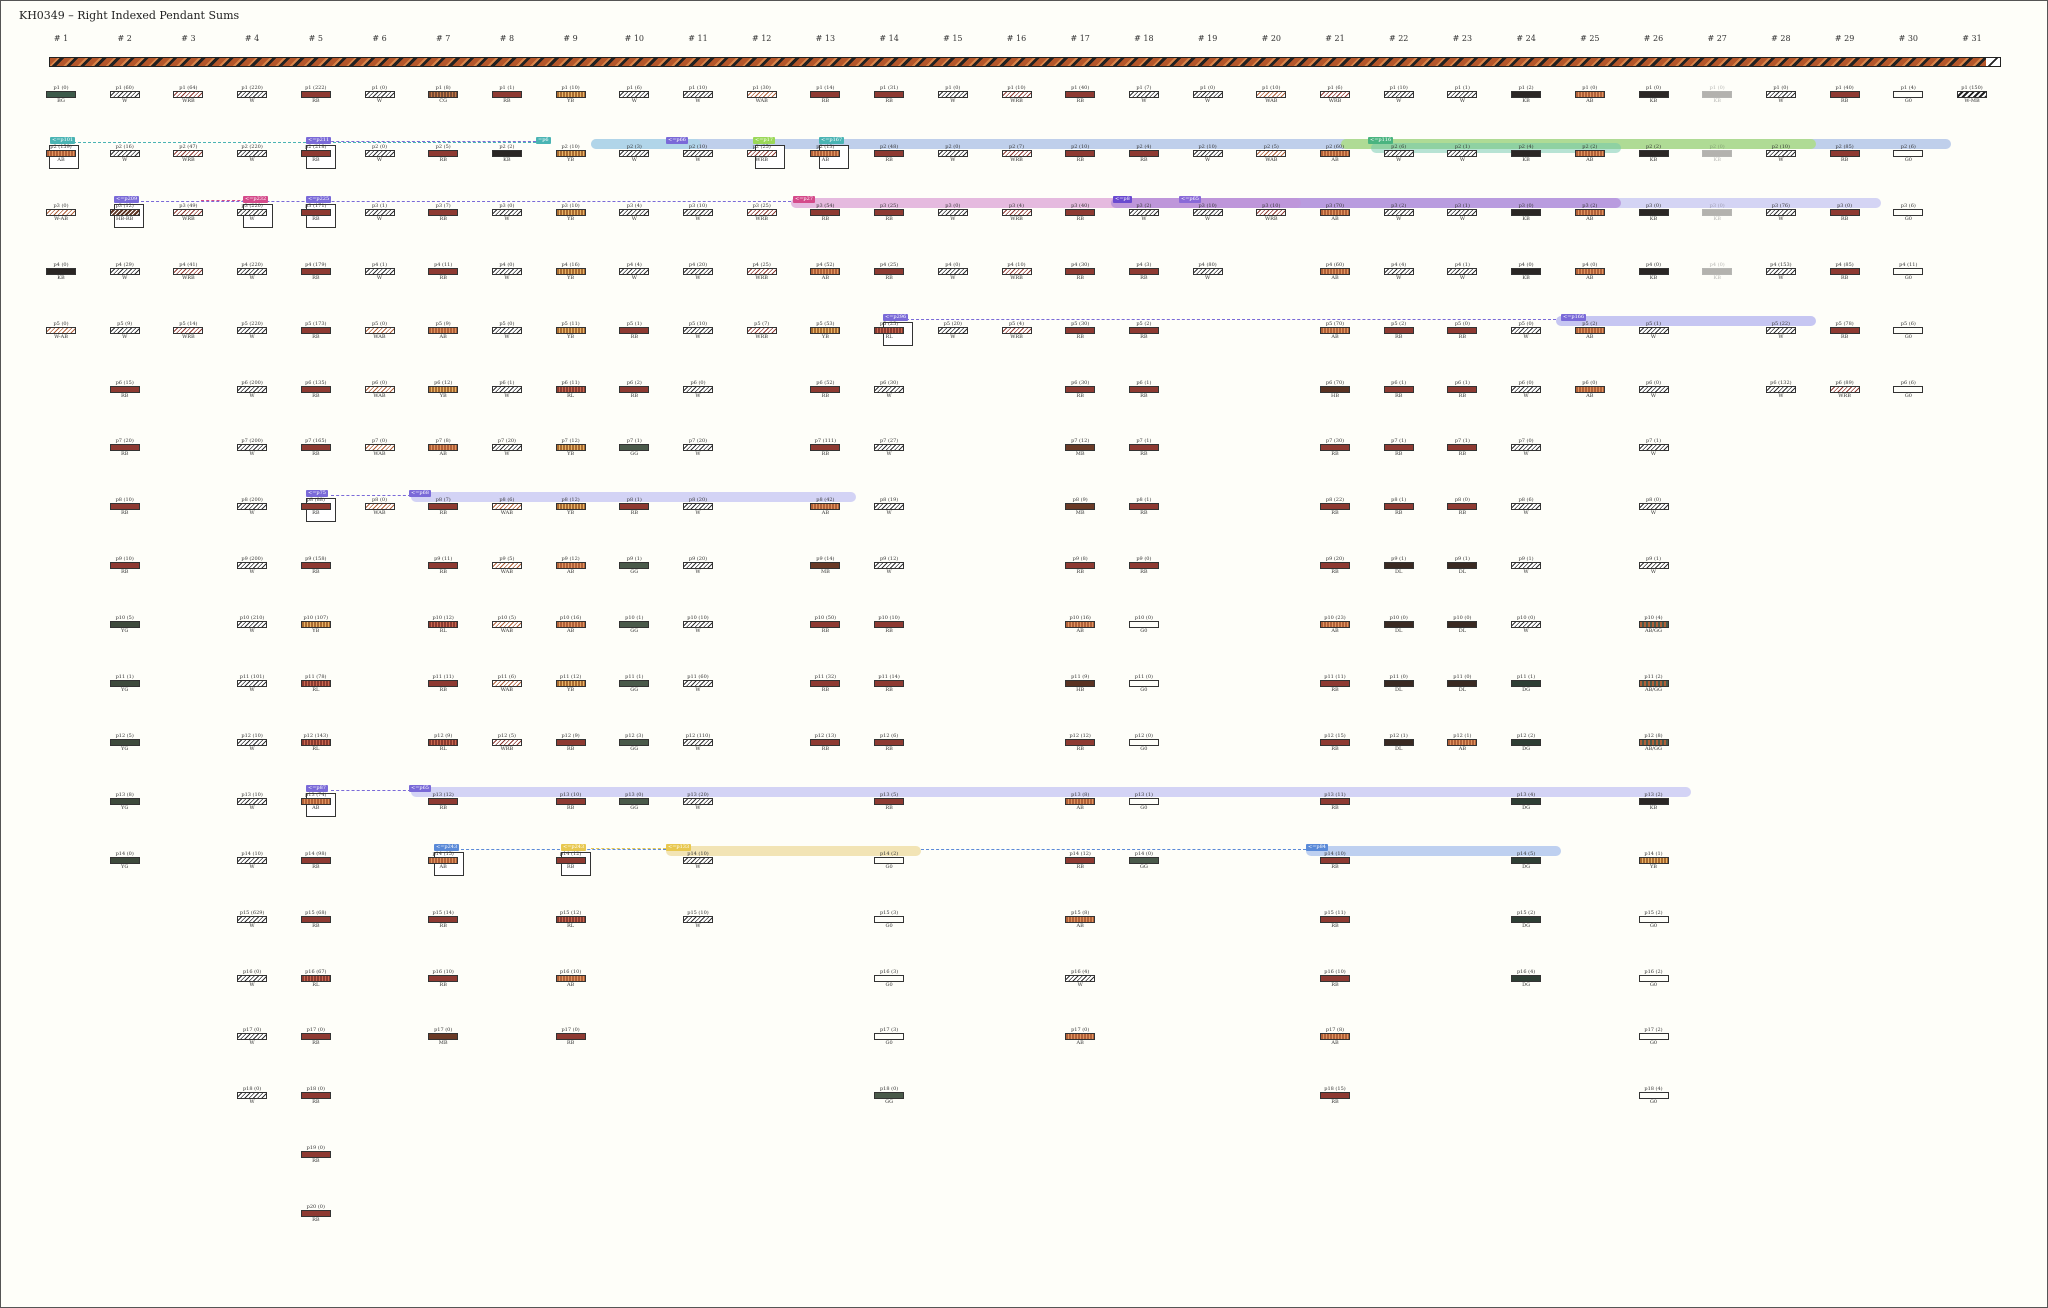 The width and height of the screenshot is (2048, 1308). I want to click on pendant-label: p12 (15), so click(1335, 735).